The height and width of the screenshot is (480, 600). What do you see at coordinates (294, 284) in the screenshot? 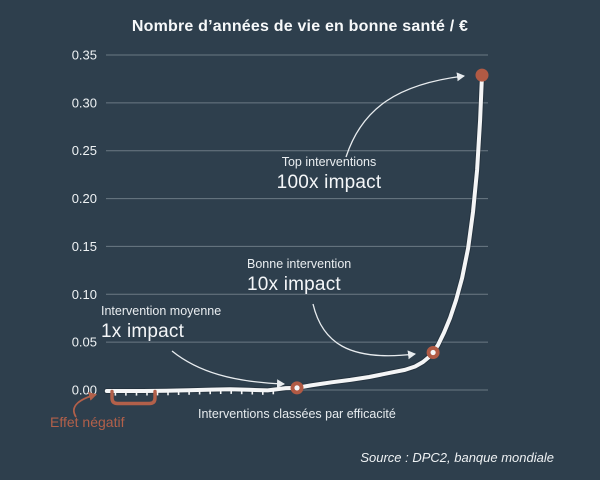
I see `annotation-bonne-impact: 10x impact` at bounding box center [294, 284].